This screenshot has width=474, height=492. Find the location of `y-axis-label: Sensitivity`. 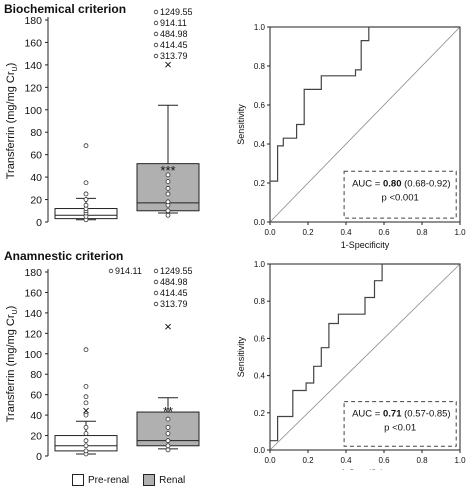

y-axis-label: Sensitivity is located at coordinates (241, 356).